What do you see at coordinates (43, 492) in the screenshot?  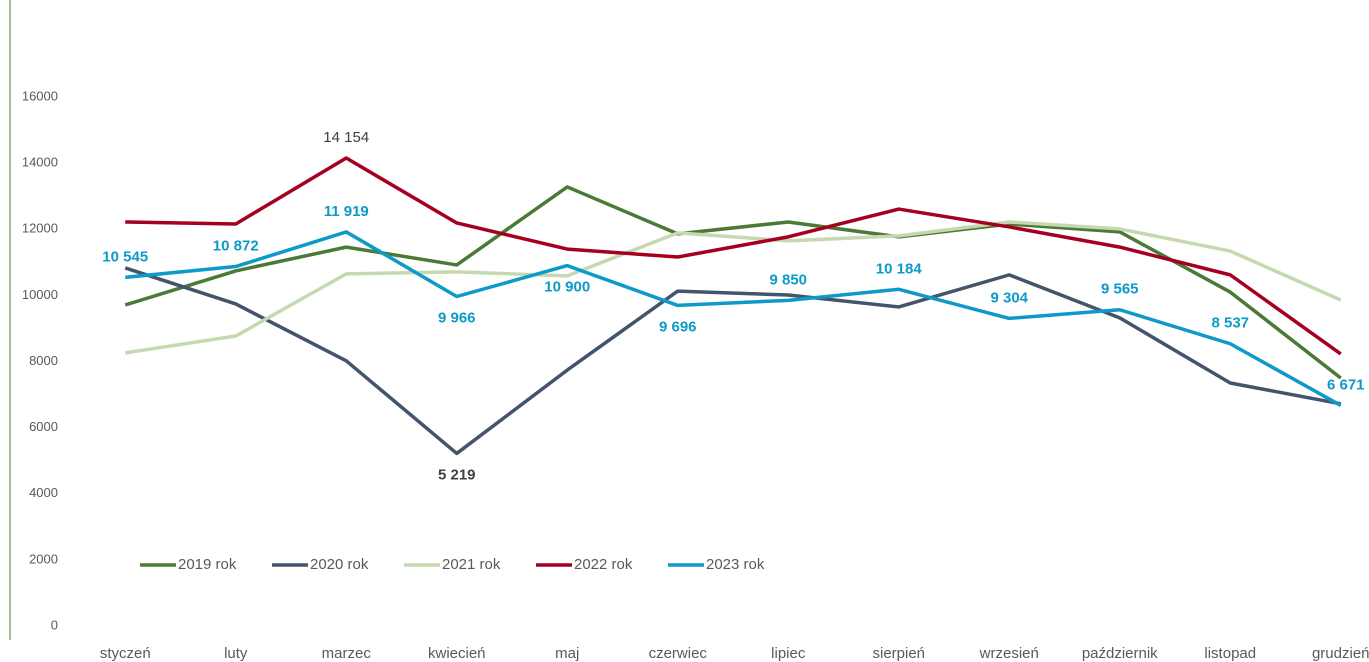 I see `y-tick-label: 4000` at bounding box center [43, 492].